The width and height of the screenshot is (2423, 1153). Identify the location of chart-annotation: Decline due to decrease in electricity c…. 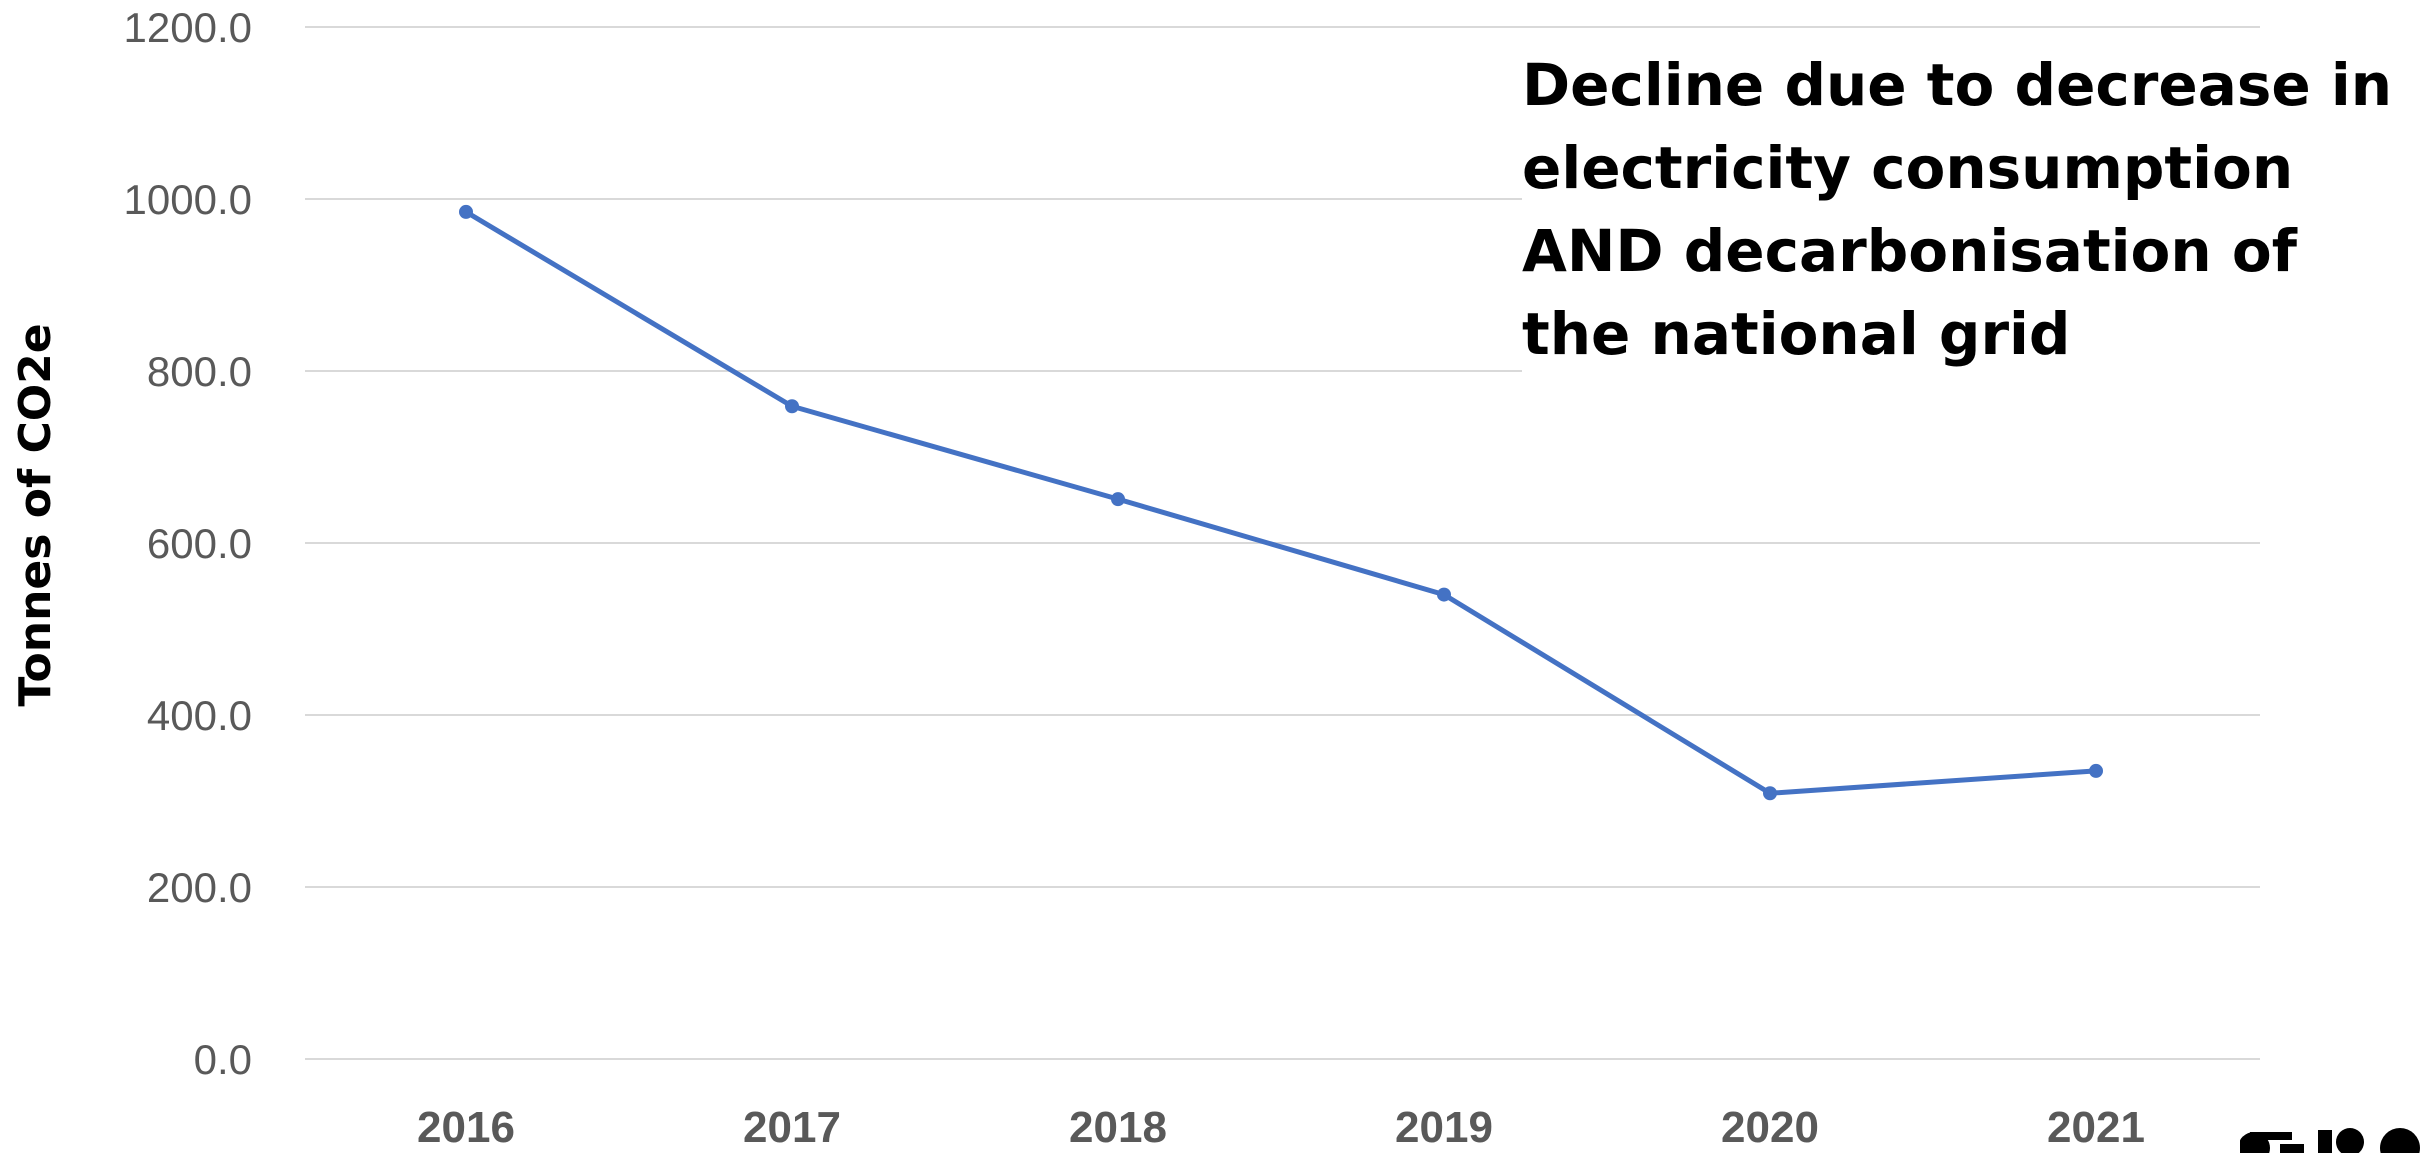
(1972, 210).